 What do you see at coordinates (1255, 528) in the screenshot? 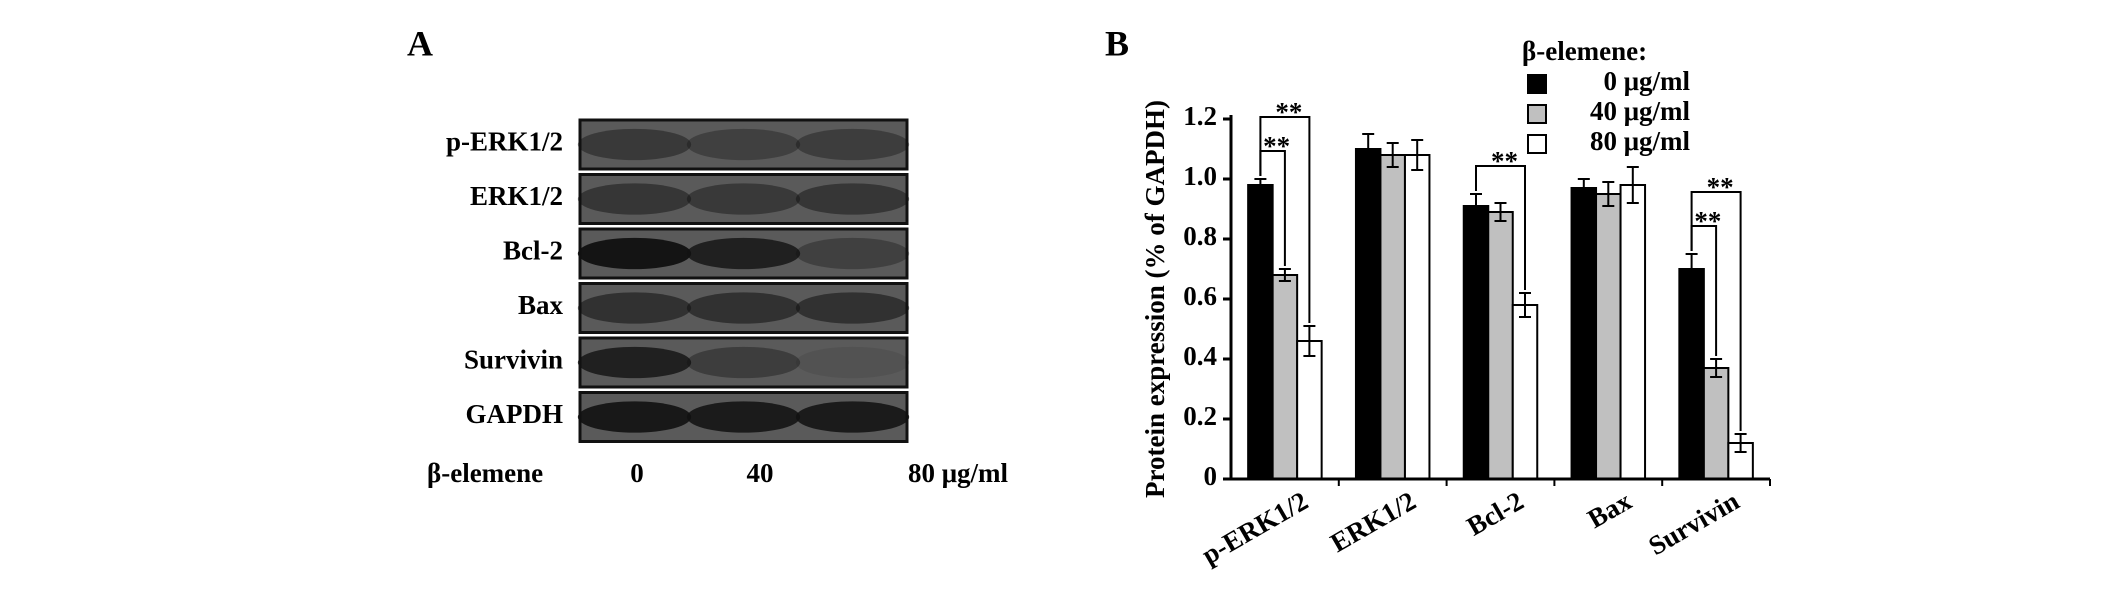
I see `x-tick-label: p-ERK1/2` at bounding box center [1255, 528].